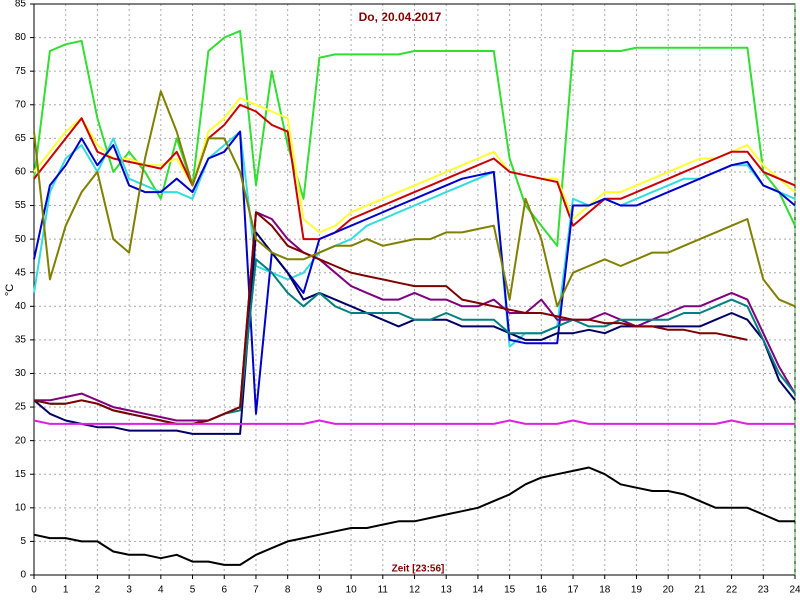 This screenshot has width=800, height=600. Describe the element at coordinates (21, 37) in the screenshot. I see `y-tick-label: 80` at that location.